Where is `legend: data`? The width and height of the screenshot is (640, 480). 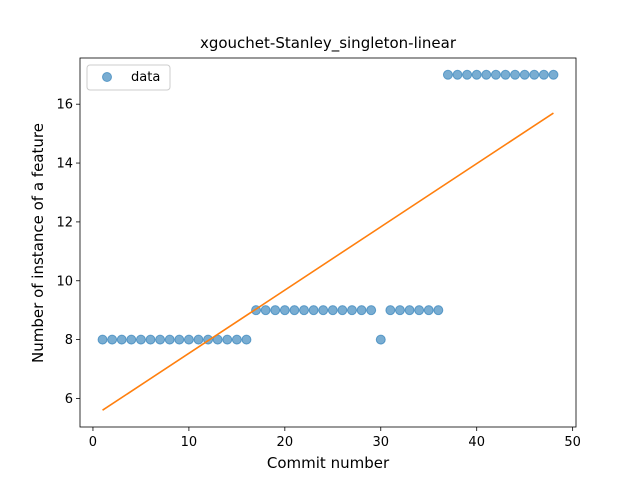
legend: data is located at coordinates (128, 77).